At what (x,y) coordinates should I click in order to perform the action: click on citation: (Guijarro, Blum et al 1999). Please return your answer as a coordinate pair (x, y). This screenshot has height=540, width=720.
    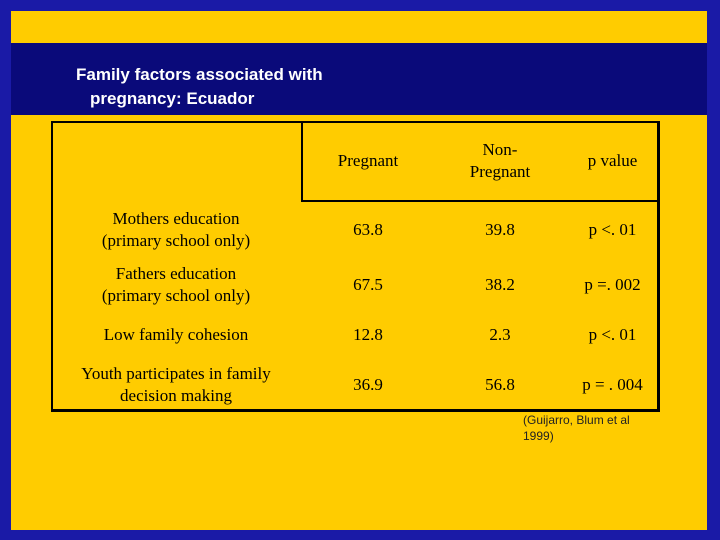
    Looking at the image, I should click on (593, 428).